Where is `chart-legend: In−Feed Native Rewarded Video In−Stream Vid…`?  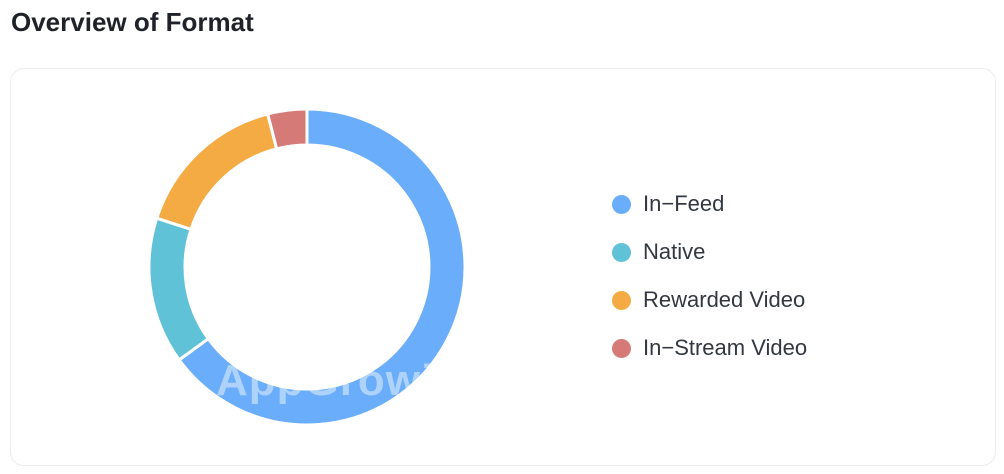
chart-legend: In−Feed Native Rewarded Video In−Stream Vid… is located at coordinates (709, 276).